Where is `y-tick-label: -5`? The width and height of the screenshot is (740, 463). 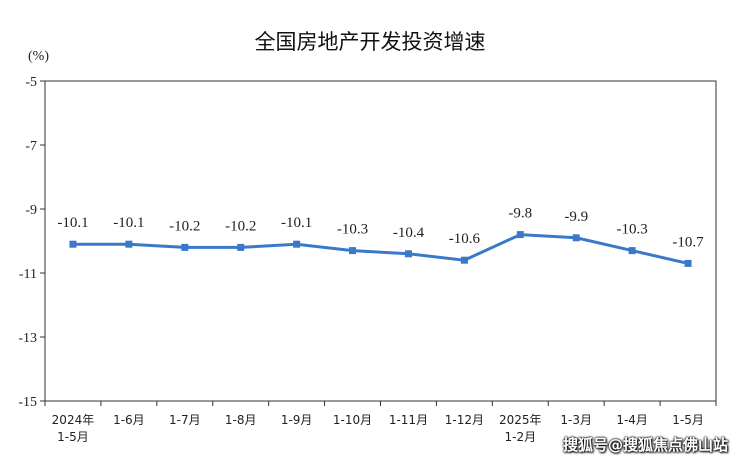
y-tick-label: -5 is located at coordinates (31, 82).